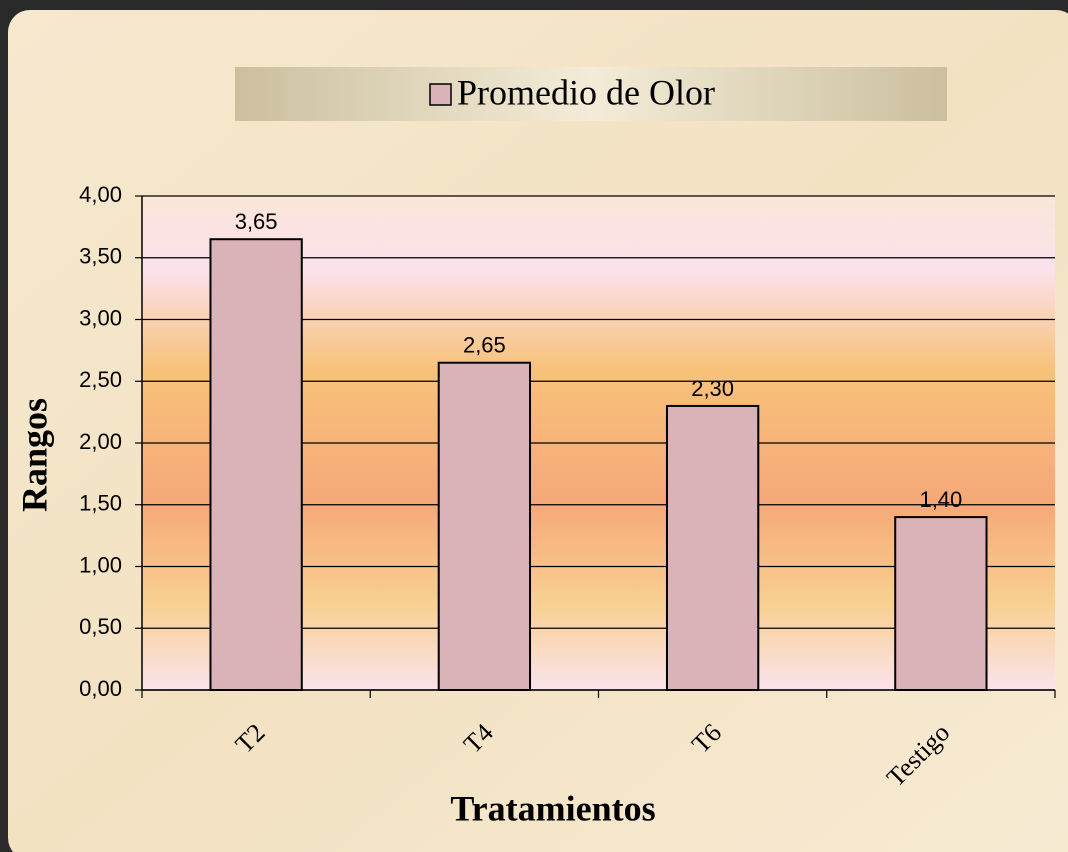 Image resolution: width=1068 pixels, height=852 pixels. What do you see at coordinates (100, 688) in the screenshot?
I see `y-tick-label: 0,00` at bounding box center [100, 688].